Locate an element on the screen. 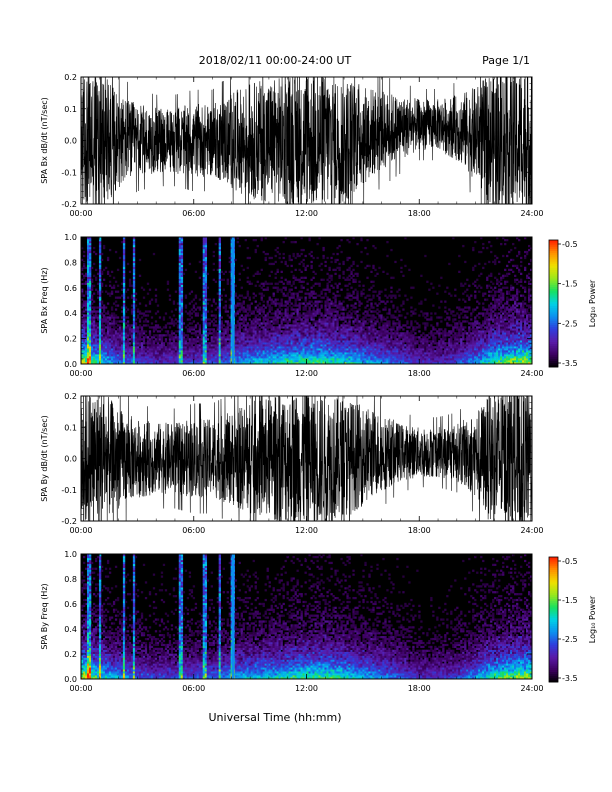 This screenshot has width=612, height=792. y-axis-label: SPA By Freq (Hz) is located at coordinates (44, 616).